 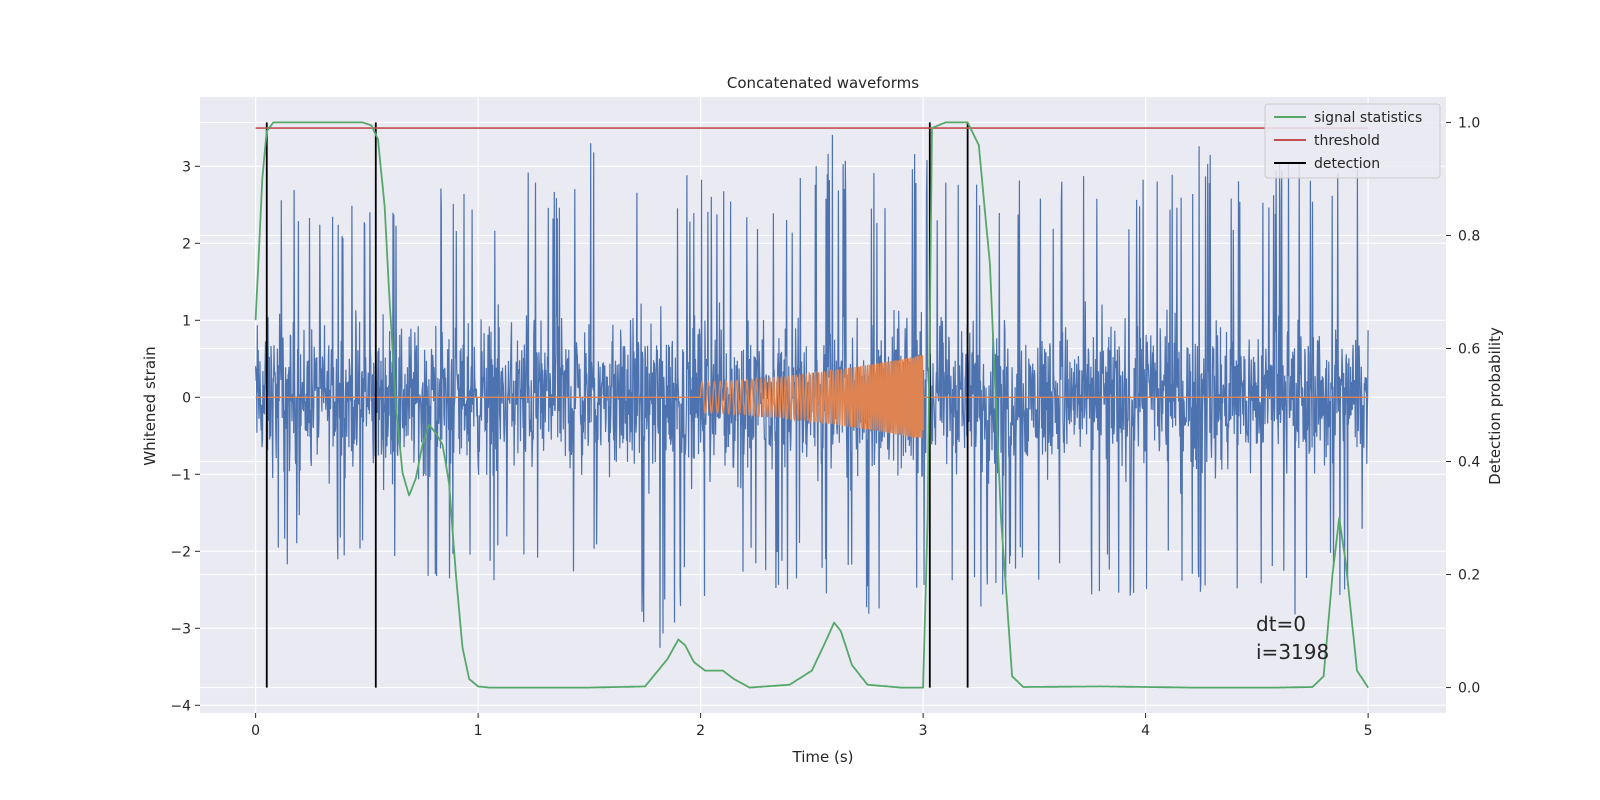 What do you see at coordinates (150, 405) in the screenshot?
I see `y-axis-label: Whitened strain` at bounding box center [150, 405].